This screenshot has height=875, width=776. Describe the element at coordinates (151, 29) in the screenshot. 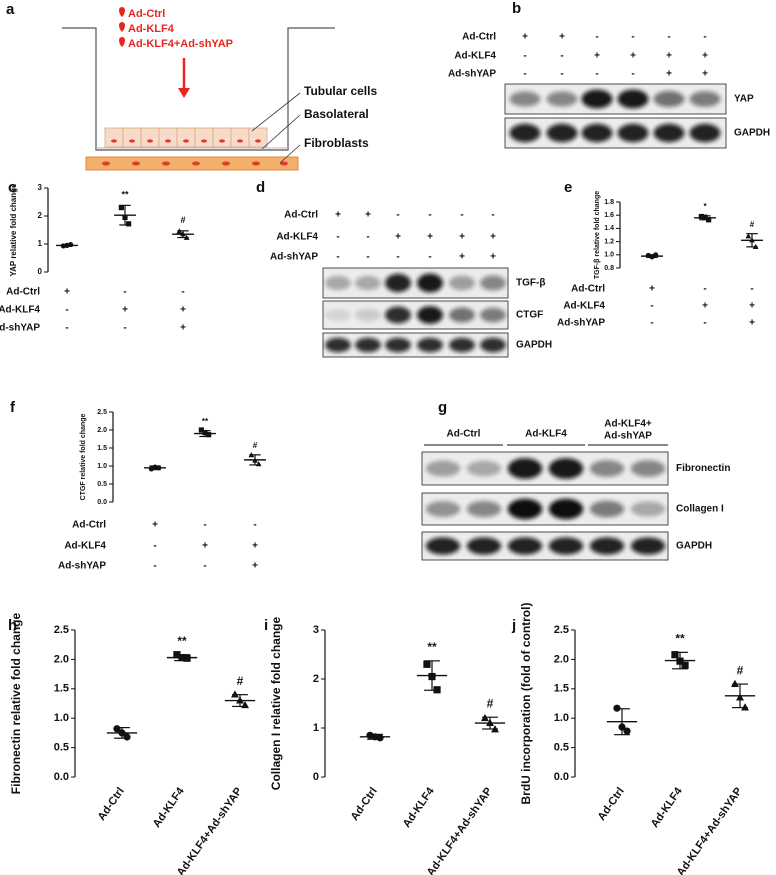

I see `treatment-label: Ad-KLF4` at that location.